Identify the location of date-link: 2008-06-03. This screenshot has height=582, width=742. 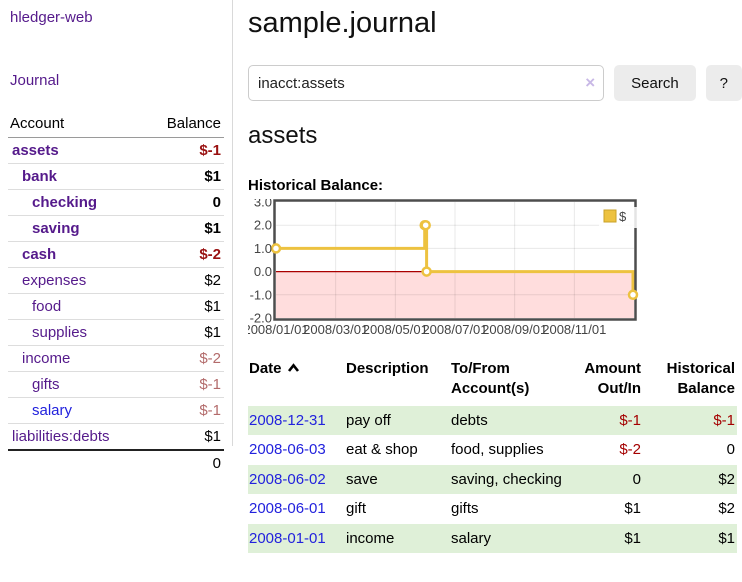
(287, 450).